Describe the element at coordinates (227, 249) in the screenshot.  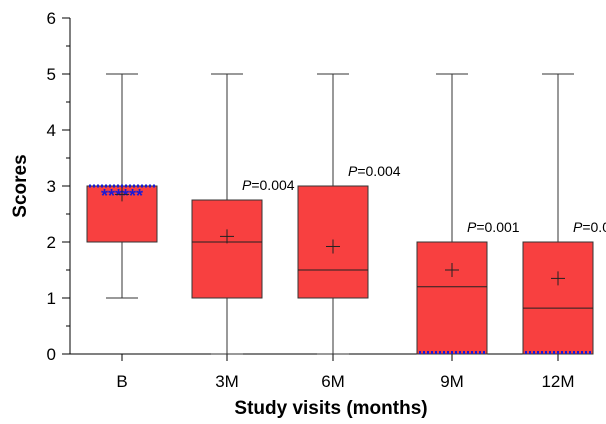
I see `iqr-box-3M` at that location.